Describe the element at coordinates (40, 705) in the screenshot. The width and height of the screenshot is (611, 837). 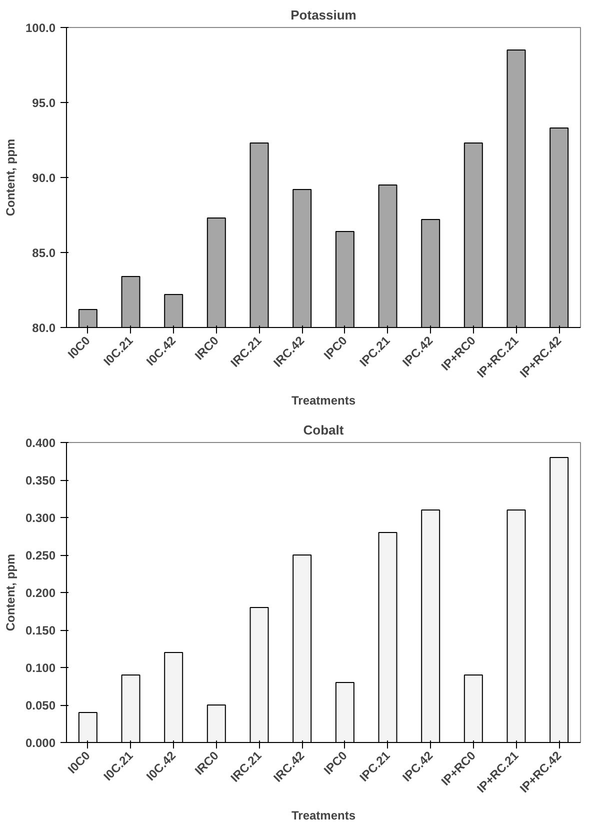
I see `y-tick-label: 0.050` at that location.